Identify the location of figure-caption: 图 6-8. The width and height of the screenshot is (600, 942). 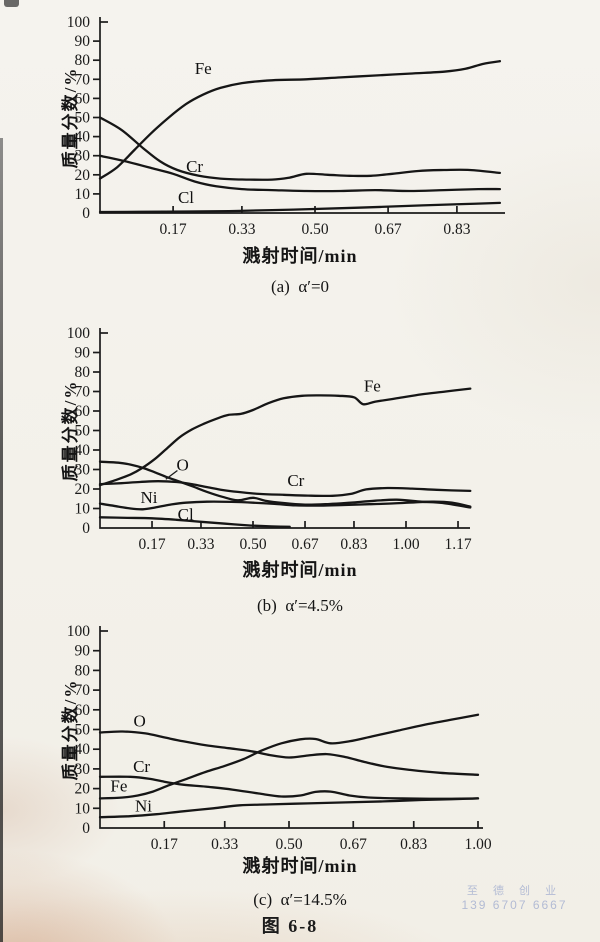
(290, 926).